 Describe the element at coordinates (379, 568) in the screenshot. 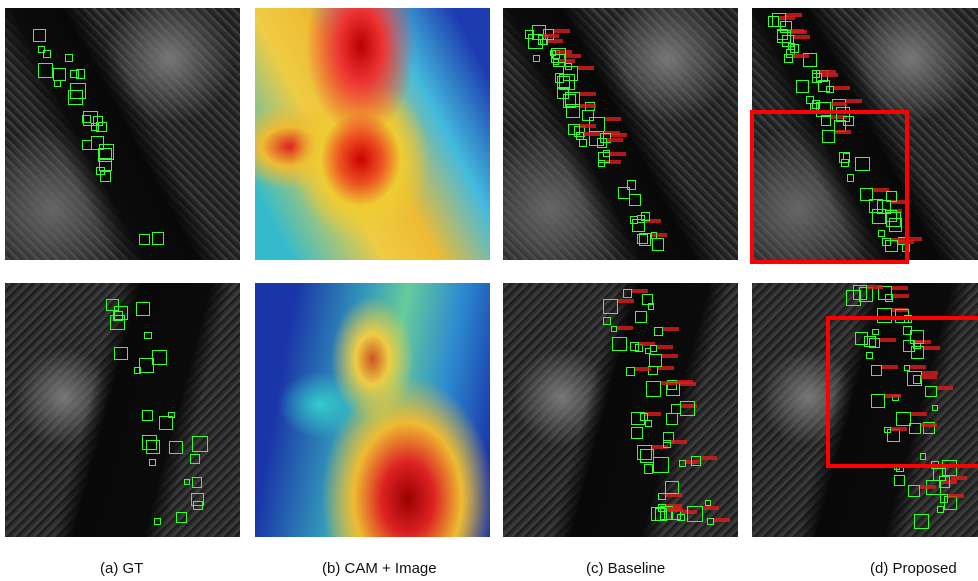

I see `caption: (b) CAM + Image` at that location.